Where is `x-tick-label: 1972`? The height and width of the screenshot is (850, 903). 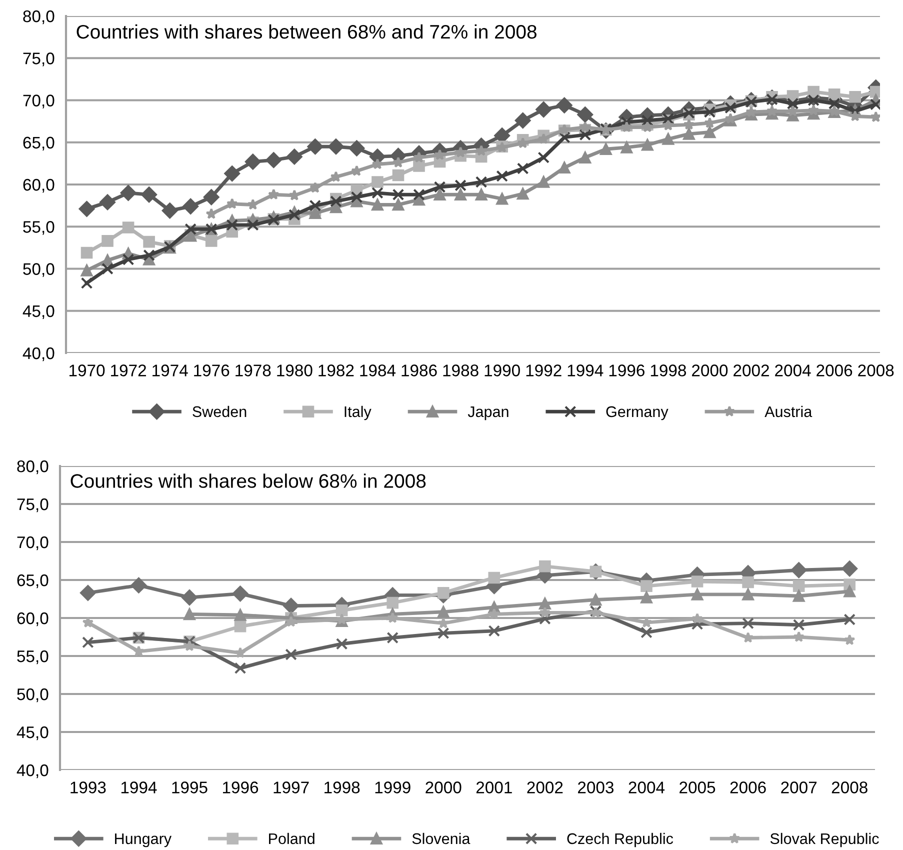
x-tick-label: 1972 is located at coordinates (128, 370).